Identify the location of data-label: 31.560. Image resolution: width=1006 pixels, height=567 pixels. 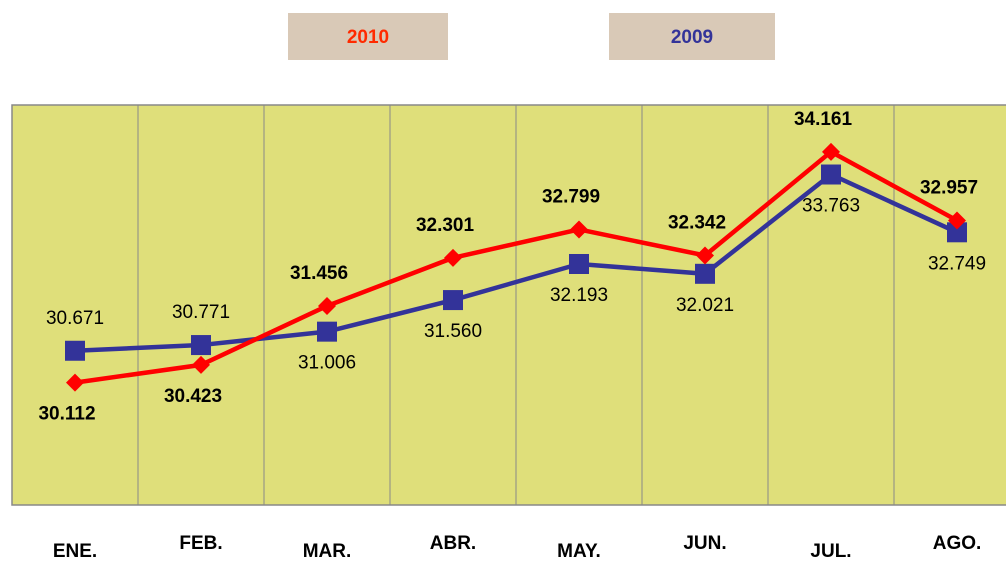
(453, 331).